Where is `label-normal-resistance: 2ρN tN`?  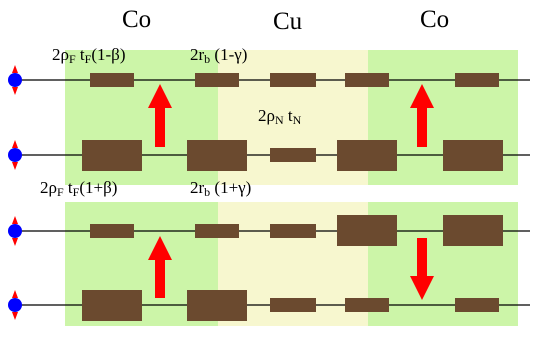 label-normal-resistance: 2ρN tN is located at coordinates (280, 116).